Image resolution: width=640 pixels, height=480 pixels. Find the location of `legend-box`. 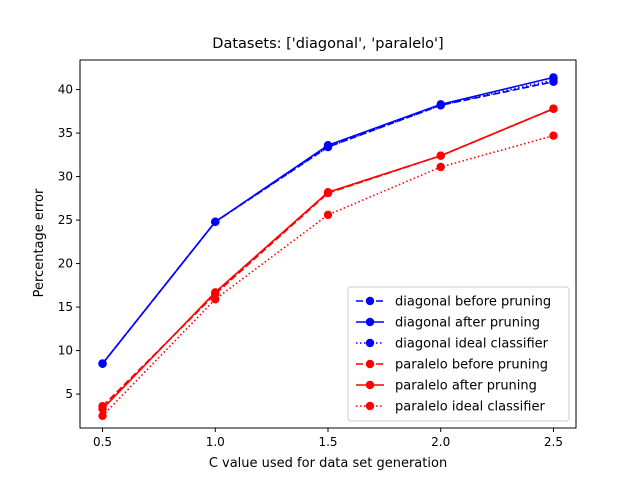

legend-box is located at coordinates (458, 354).